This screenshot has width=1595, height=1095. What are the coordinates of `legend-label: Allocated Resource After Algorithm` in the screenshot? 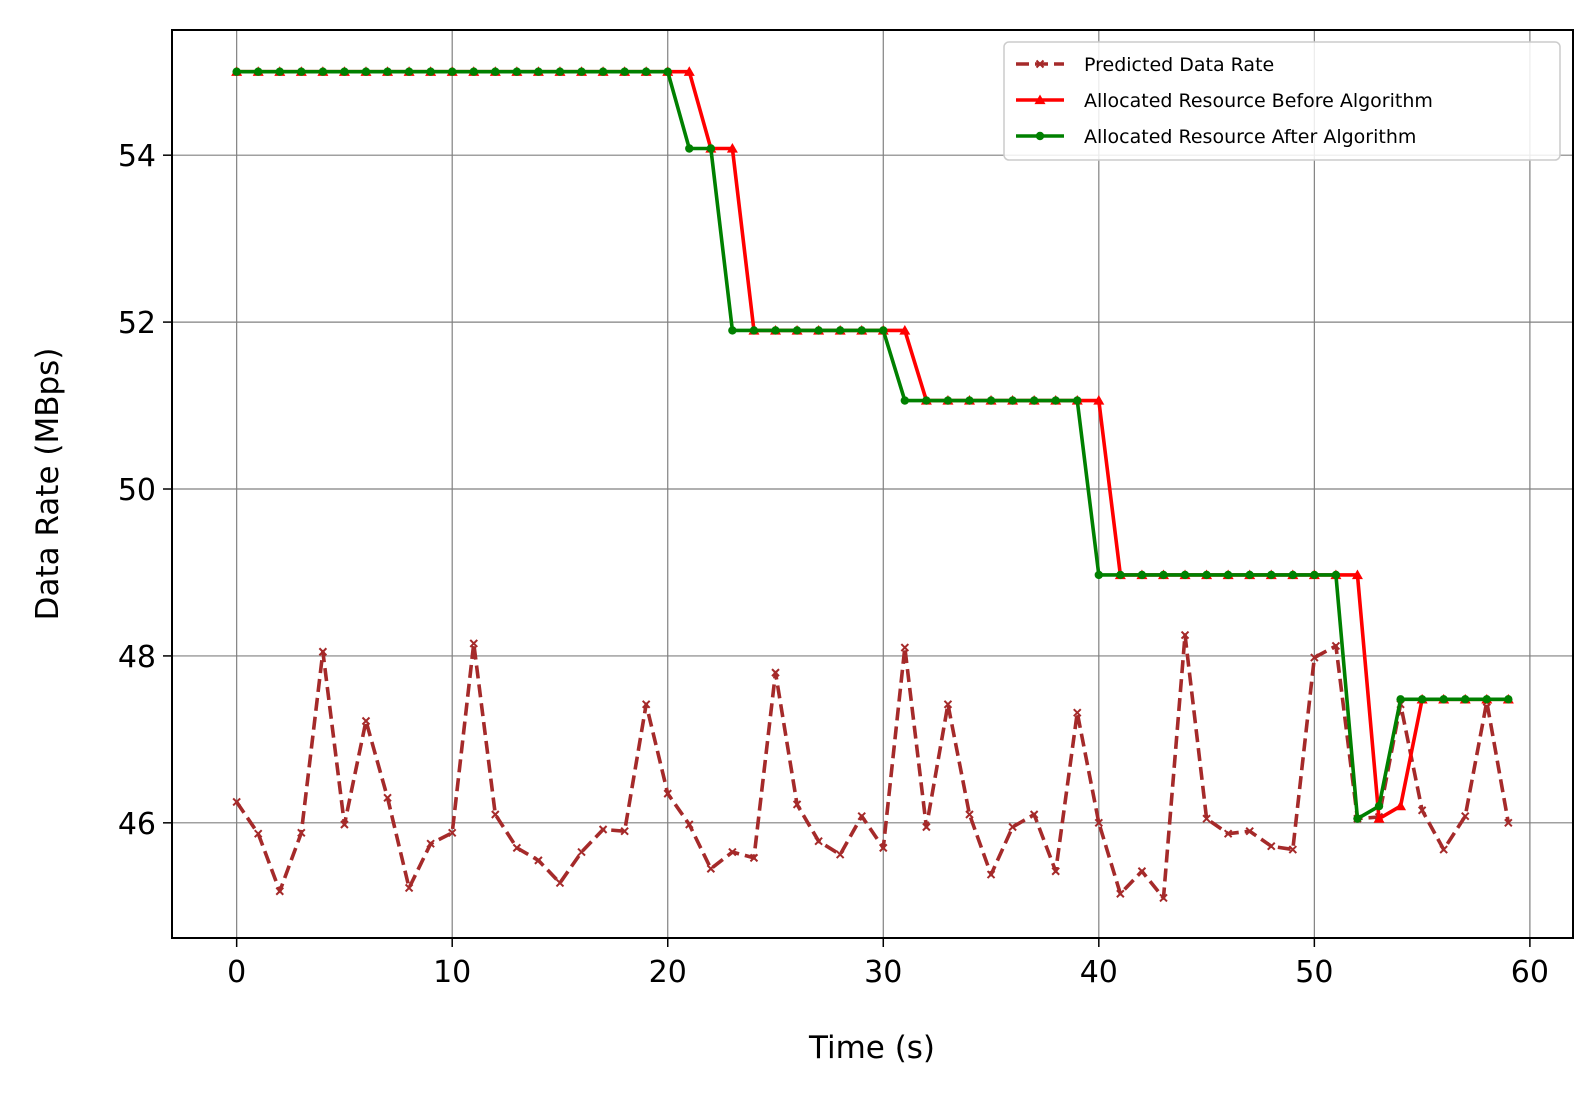 It's located at (1250, 137).